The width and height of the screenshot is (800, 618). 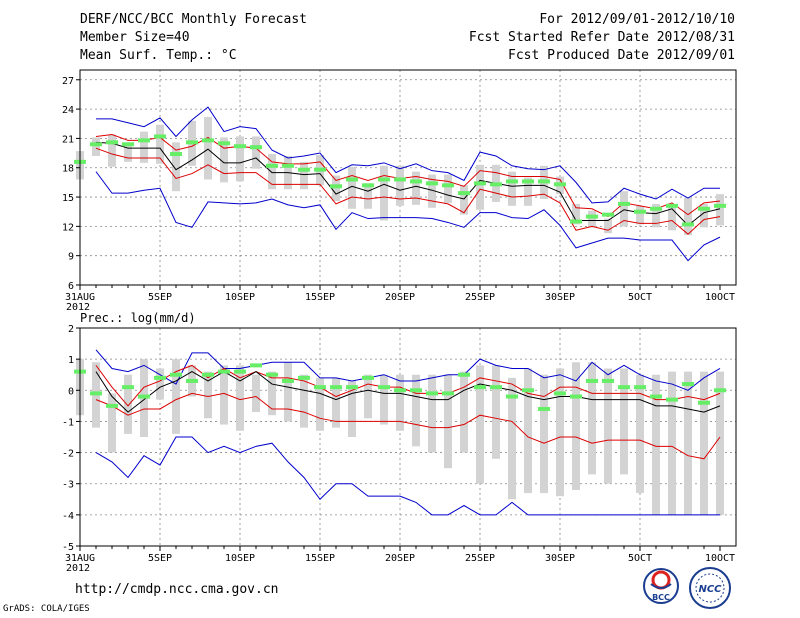 What do you see at coordinates (71, 391) in the screenshot?
I see `y-tick-label: 0` at bounding box center [71, 391].